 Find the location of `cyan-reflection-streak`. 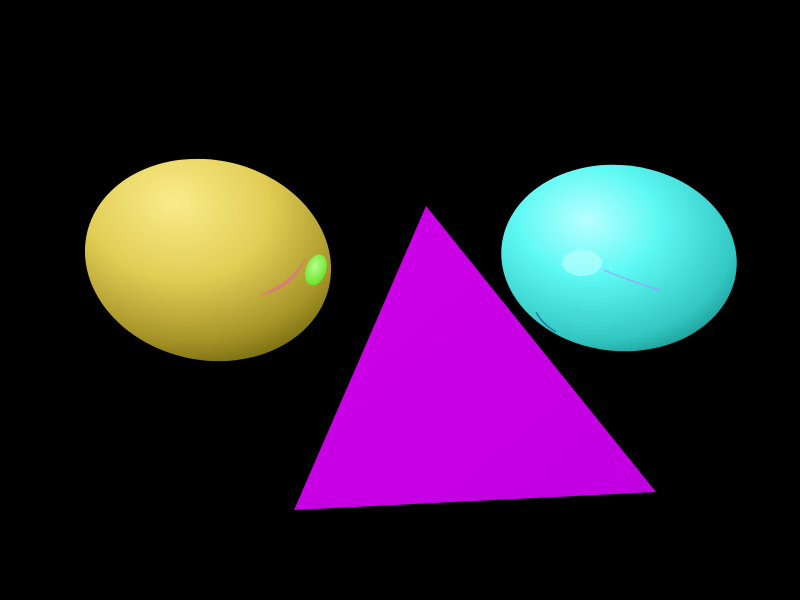

cyan-reflection-streak is located at coordinates (632, 280).